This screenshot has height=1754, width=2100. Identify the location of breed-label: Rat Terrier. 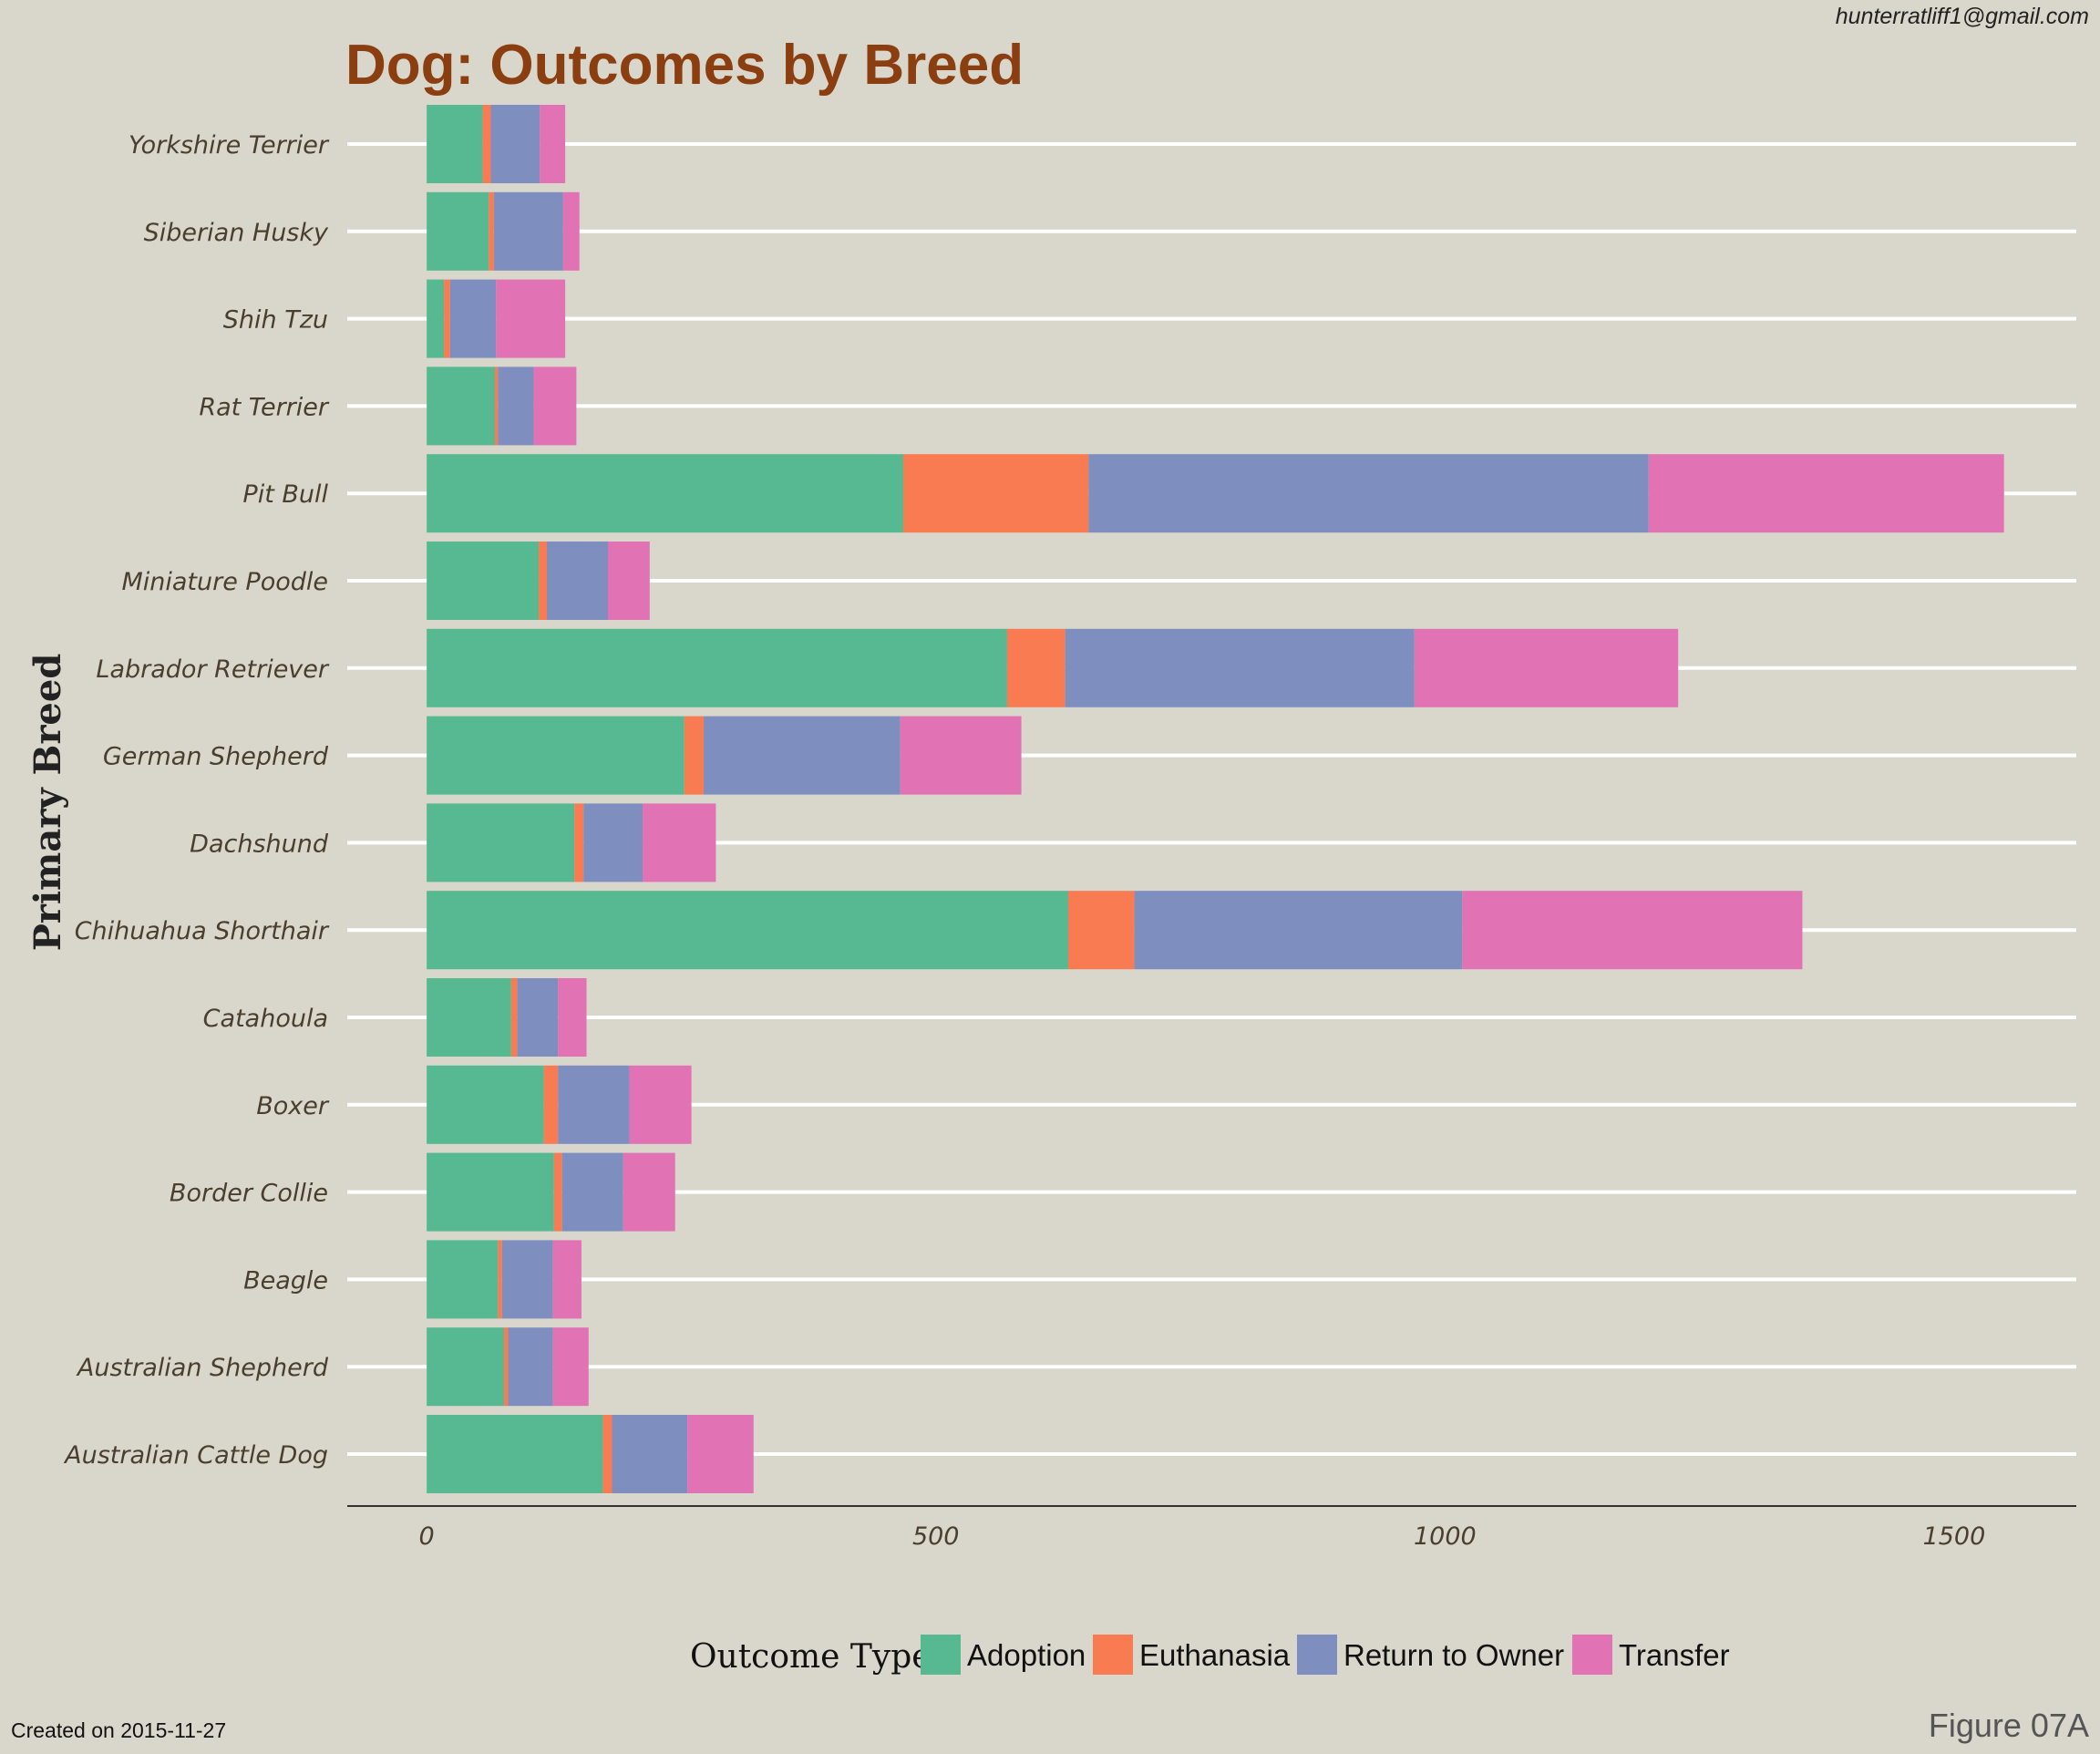
(265, 407).